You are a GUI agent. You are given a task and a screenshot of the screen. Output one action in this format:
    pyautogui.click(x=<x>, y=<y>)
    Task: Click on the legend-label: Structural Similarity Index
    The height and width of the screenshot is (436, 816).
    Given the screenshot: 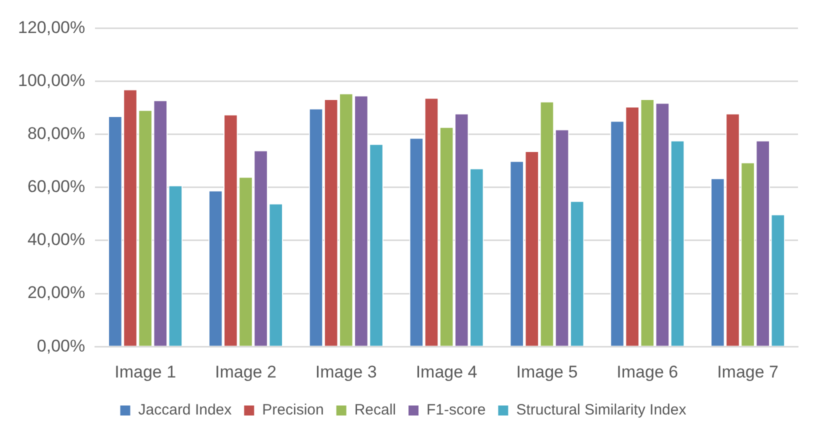 What is the action you would take?
    pyautogui.click(x=601, y=410)
    